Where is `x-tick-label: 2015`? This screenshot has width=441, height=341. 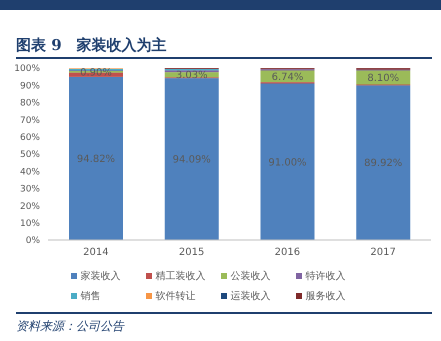
x-tick-label: 2015 is located at coordinates (191, 252).